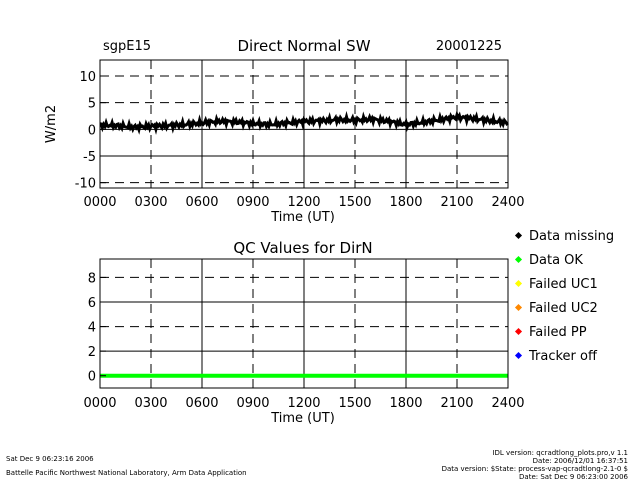 This screenshot has height=481, width=640. I want to click on site-label: sgpE15, so click(127, 46).